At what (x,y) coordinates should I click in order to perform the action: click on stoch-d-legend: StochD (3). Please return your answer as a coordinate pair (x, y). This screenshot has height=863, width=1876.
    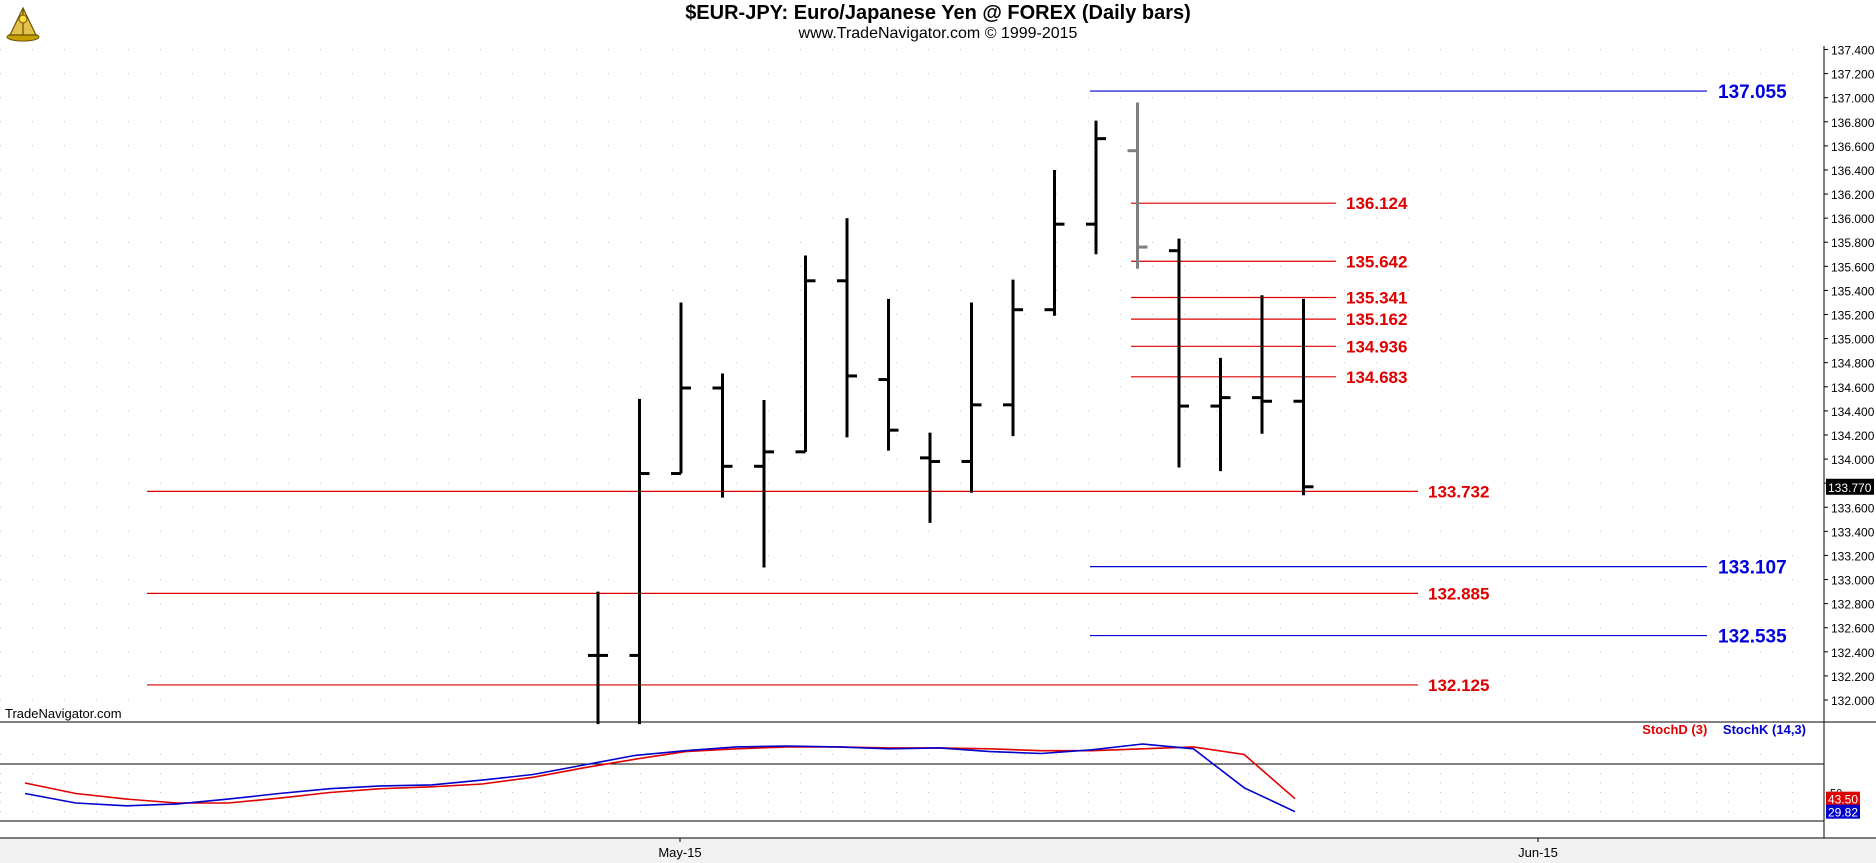
    Looking at the image, I should click on (1675, 729).